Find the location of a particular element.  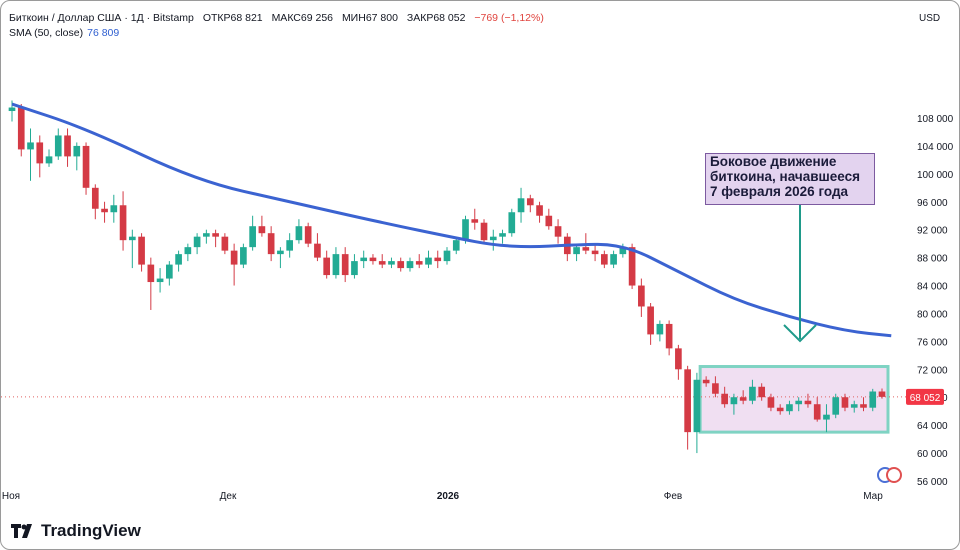

x-tick-label: Дек is located at coordinates (228, 496).